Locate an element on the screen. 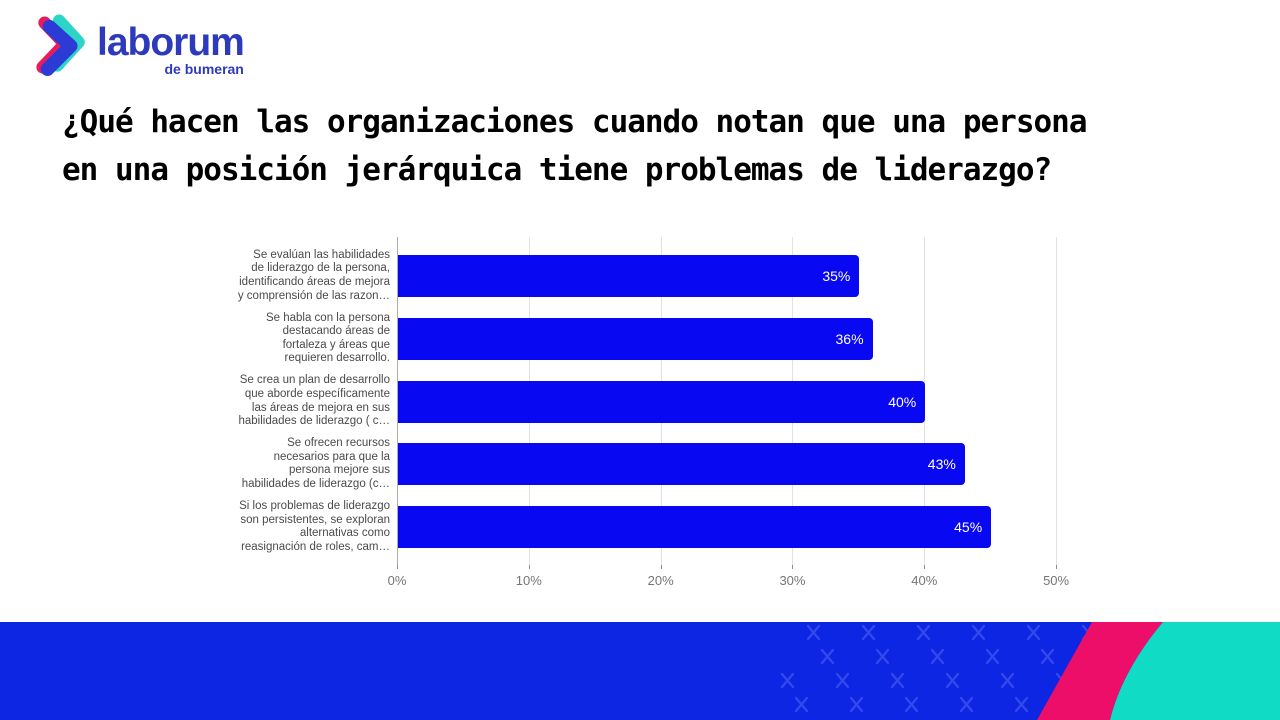 This screenshot has width=1280, height=720. bar: 36% is located at coordinates (635, 338).